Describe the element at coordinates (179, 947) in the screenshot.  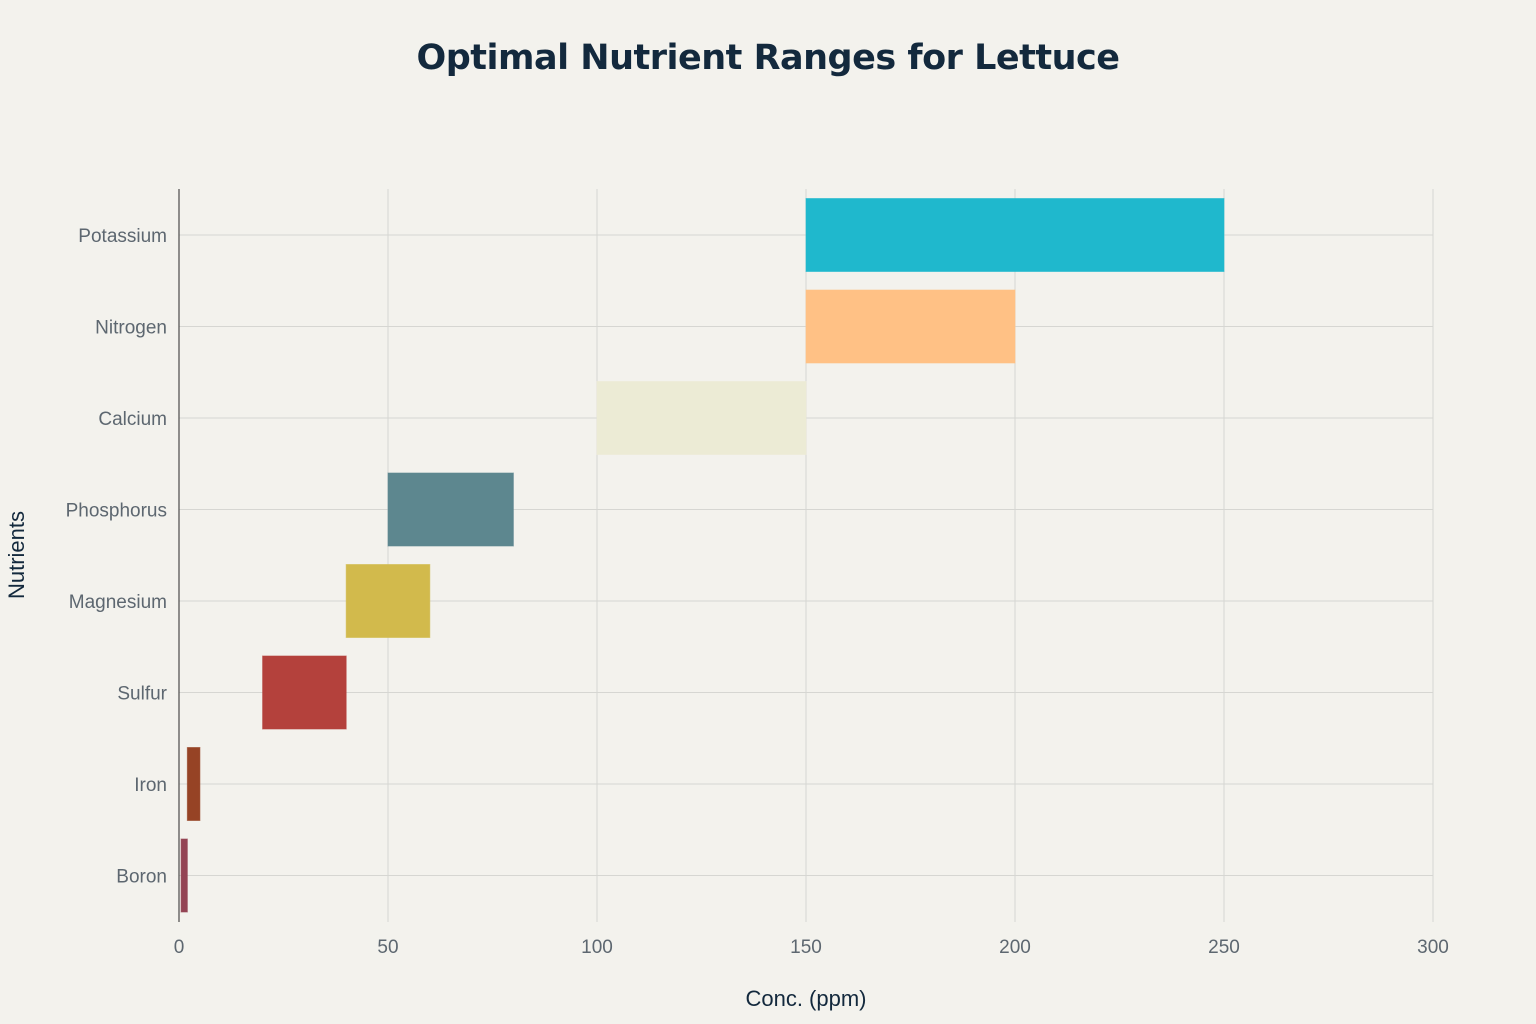
I see `x-tick-label: 0` at that location.